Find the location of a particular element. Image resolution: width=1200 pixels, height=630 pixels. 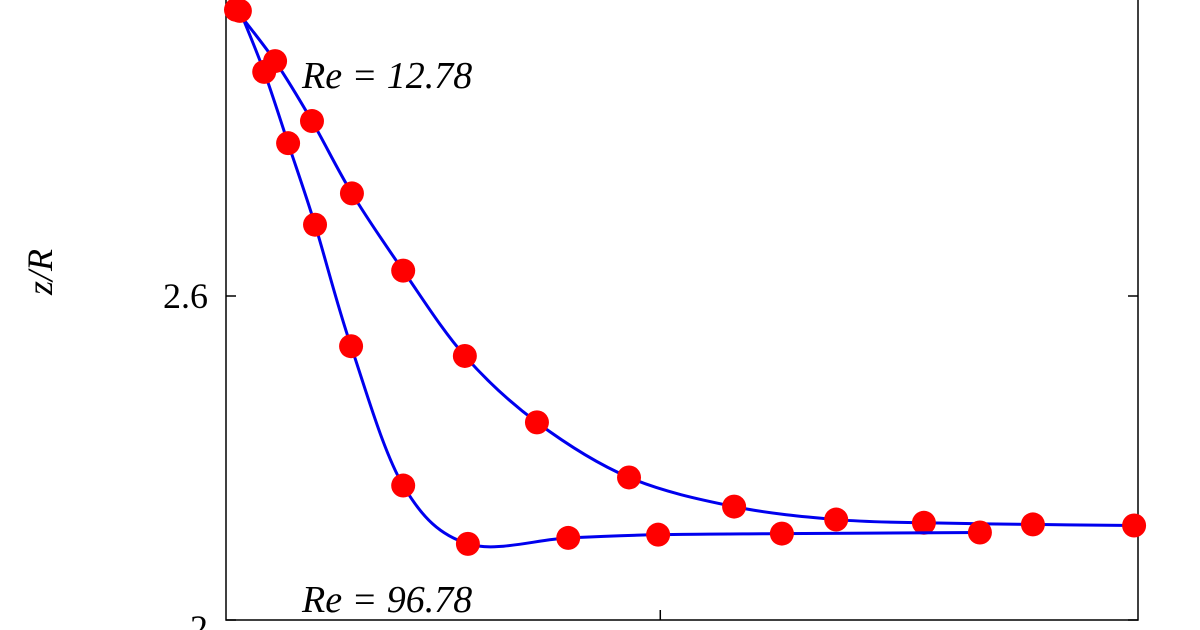

y-axis-label: z/R is located at coordinates (40, 272).